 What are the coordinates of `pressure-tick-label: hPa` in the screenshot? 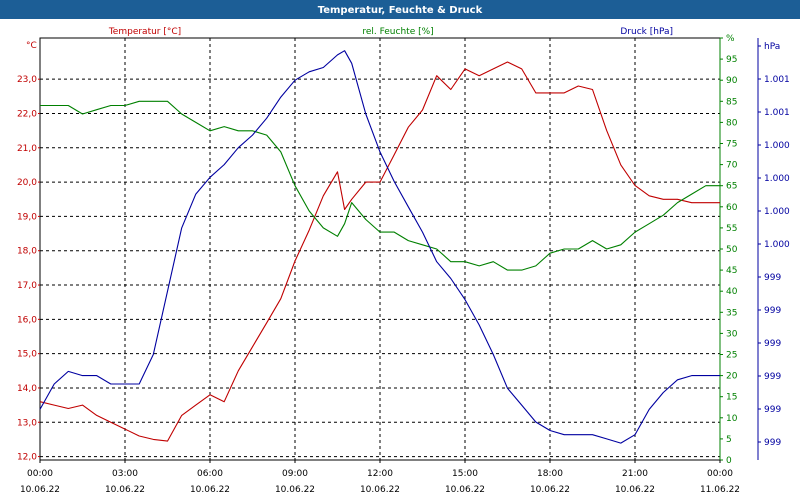 It's located at (772, 47).